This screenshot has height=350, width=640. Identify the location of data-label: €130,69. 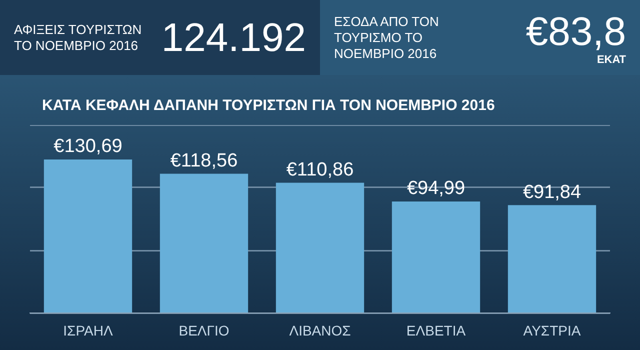
(88, 147).